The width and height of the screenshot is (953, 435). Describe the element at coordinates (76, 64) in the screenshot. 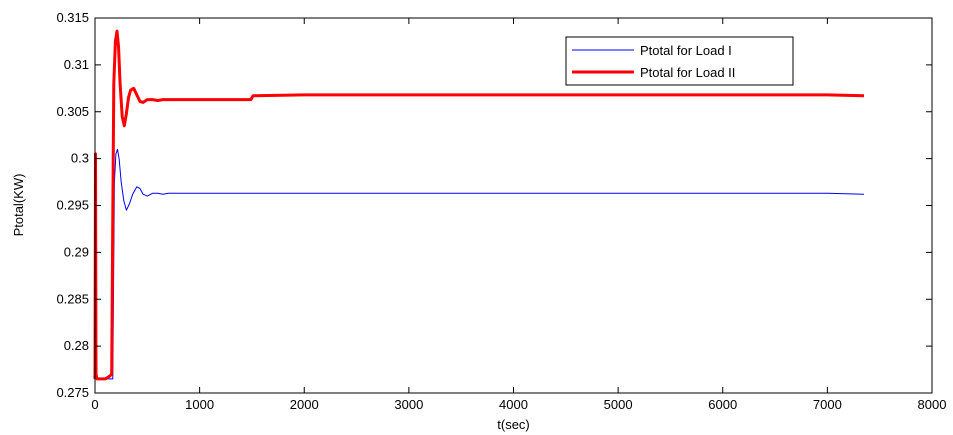

I see `y-tick-label: 0.31` at that location.